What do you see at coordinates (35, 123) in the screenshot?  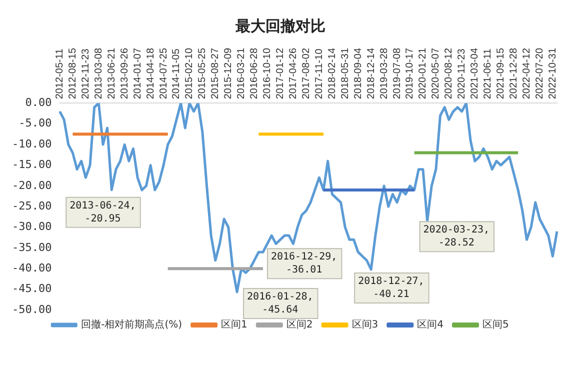 I see `y-tick-label: -5.00` at bounding box center [35, 123].